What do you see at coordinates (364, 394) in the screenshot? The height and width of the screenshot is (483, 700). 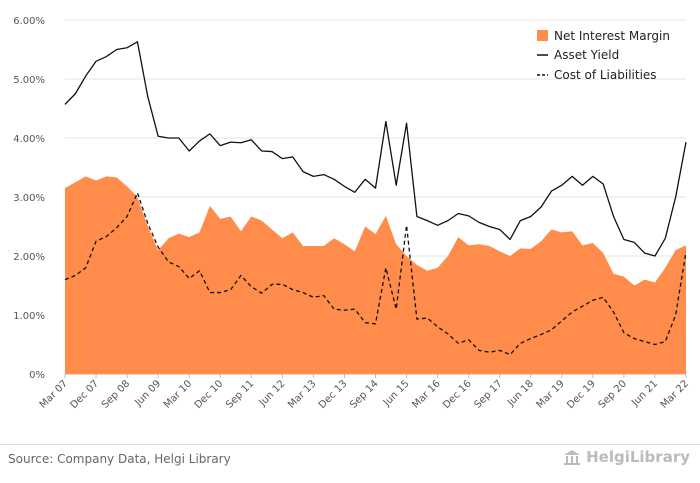 I see `x-tick-label: Sep 14` at bounding box center [364, 394].